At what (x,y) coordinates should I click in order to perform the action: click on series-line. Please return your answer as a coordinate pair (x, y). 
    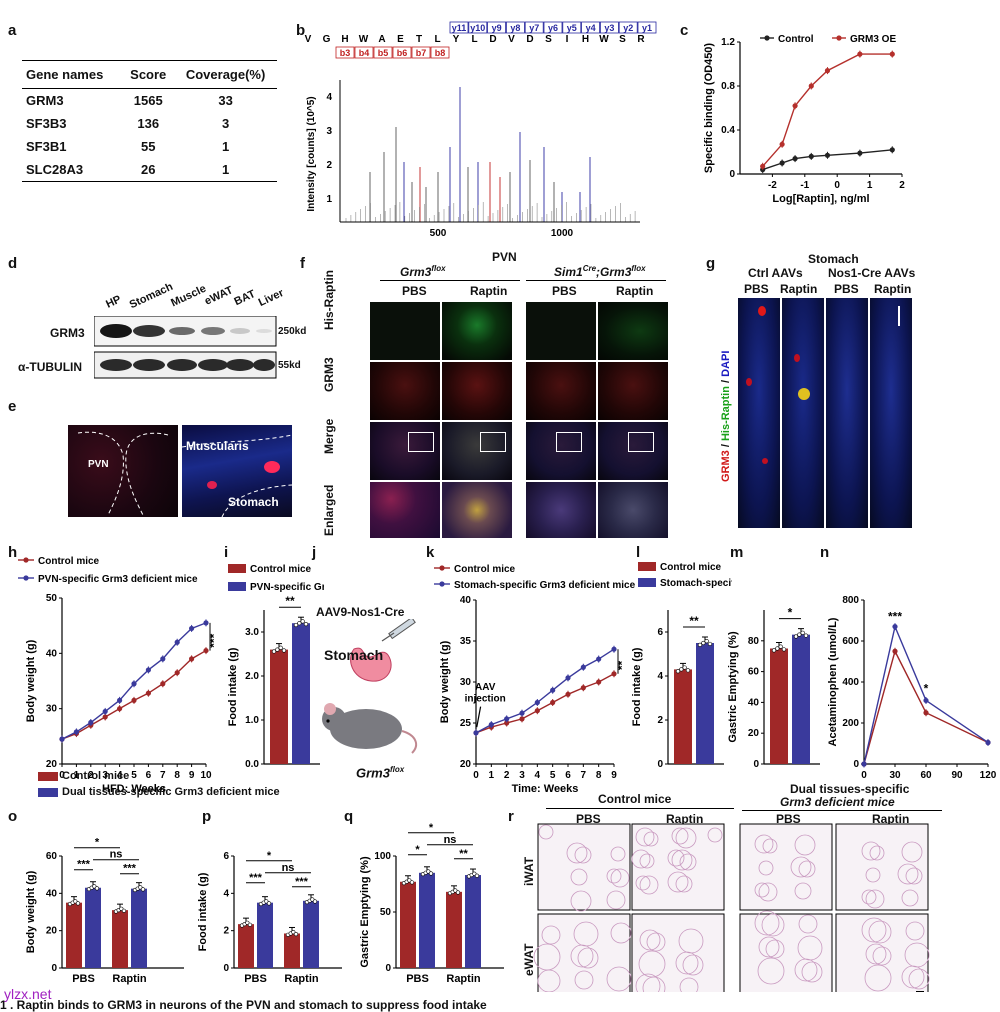
    Looking at the image, I should click on (545, 691).